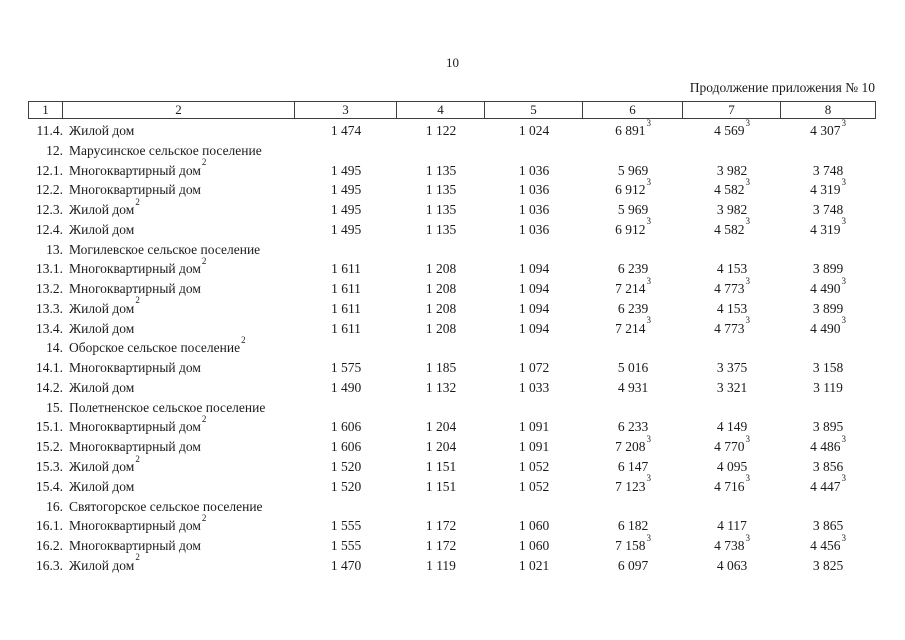 This screenshot has height=640, width=905. Describe the element at coordinates (138, 266) in the screenshot. I see `row-label: Многоквартирный дом2` at that location.